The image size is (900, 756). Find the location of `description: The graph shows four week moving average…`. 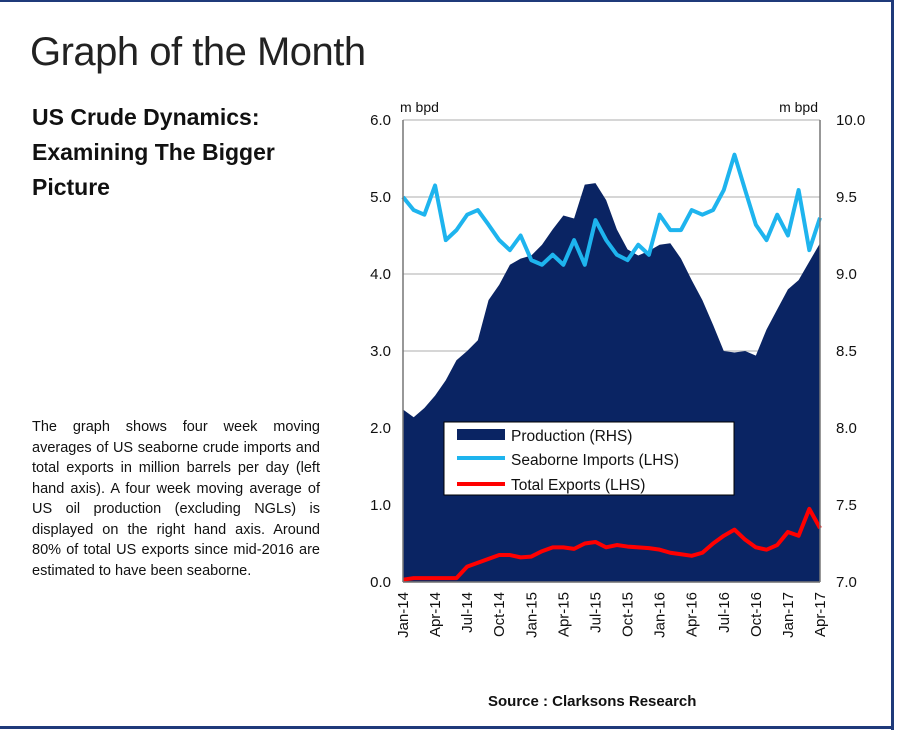

description: The graph shows four week moving average… is located at coordinates (176, 499).